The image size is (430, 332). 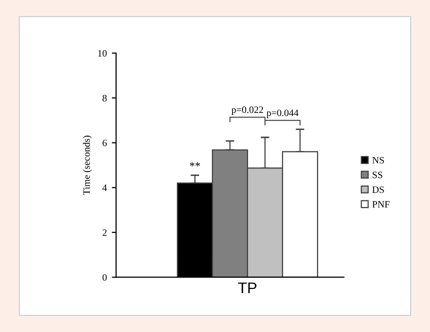 I want to click on annotation: p=0.022, so click(x=248, y=110).